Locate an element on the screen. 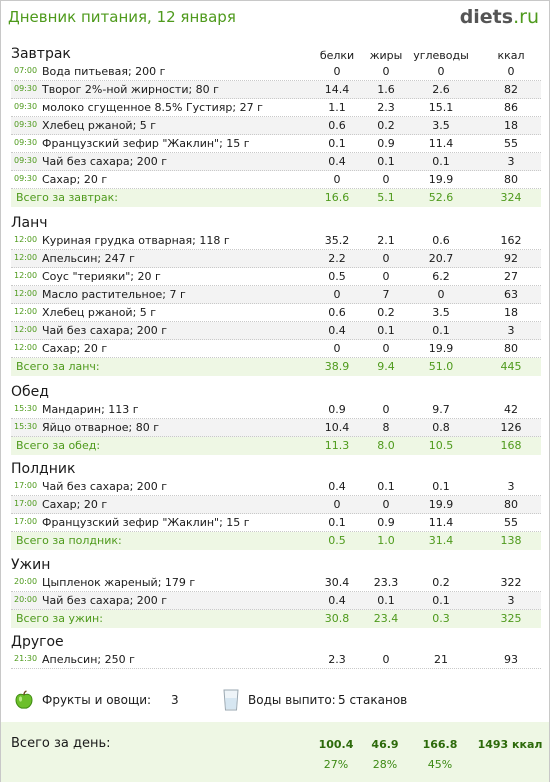 The width and height of the screenshot is (550, 782). food-name: Масло растительное; 7 г is located at coordinates (114, 294).